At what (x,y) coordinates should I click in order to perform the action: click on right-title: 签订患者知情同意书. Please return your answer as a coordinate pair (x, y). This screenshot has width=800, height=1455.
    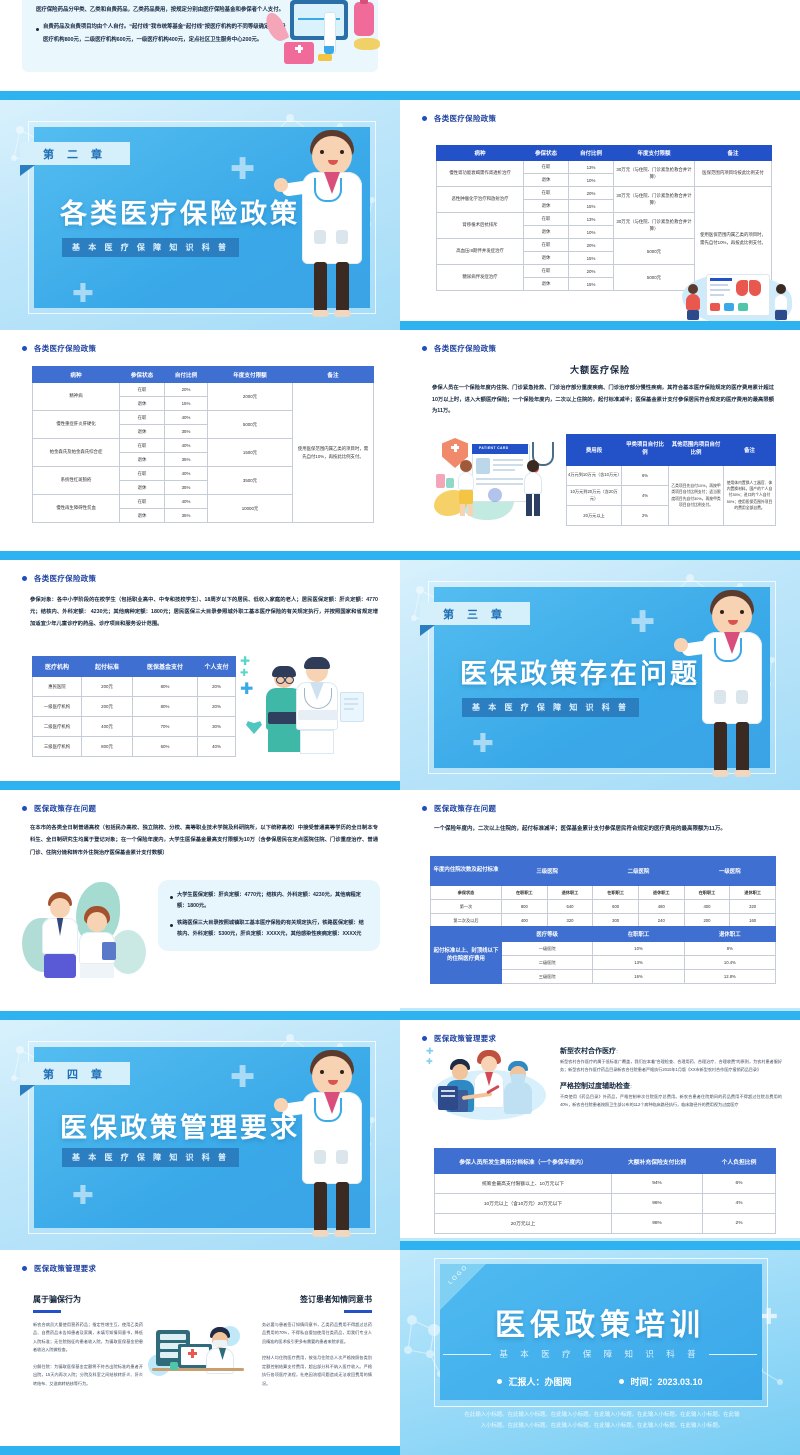
    Looking at the image, I should click on (336, 1299).